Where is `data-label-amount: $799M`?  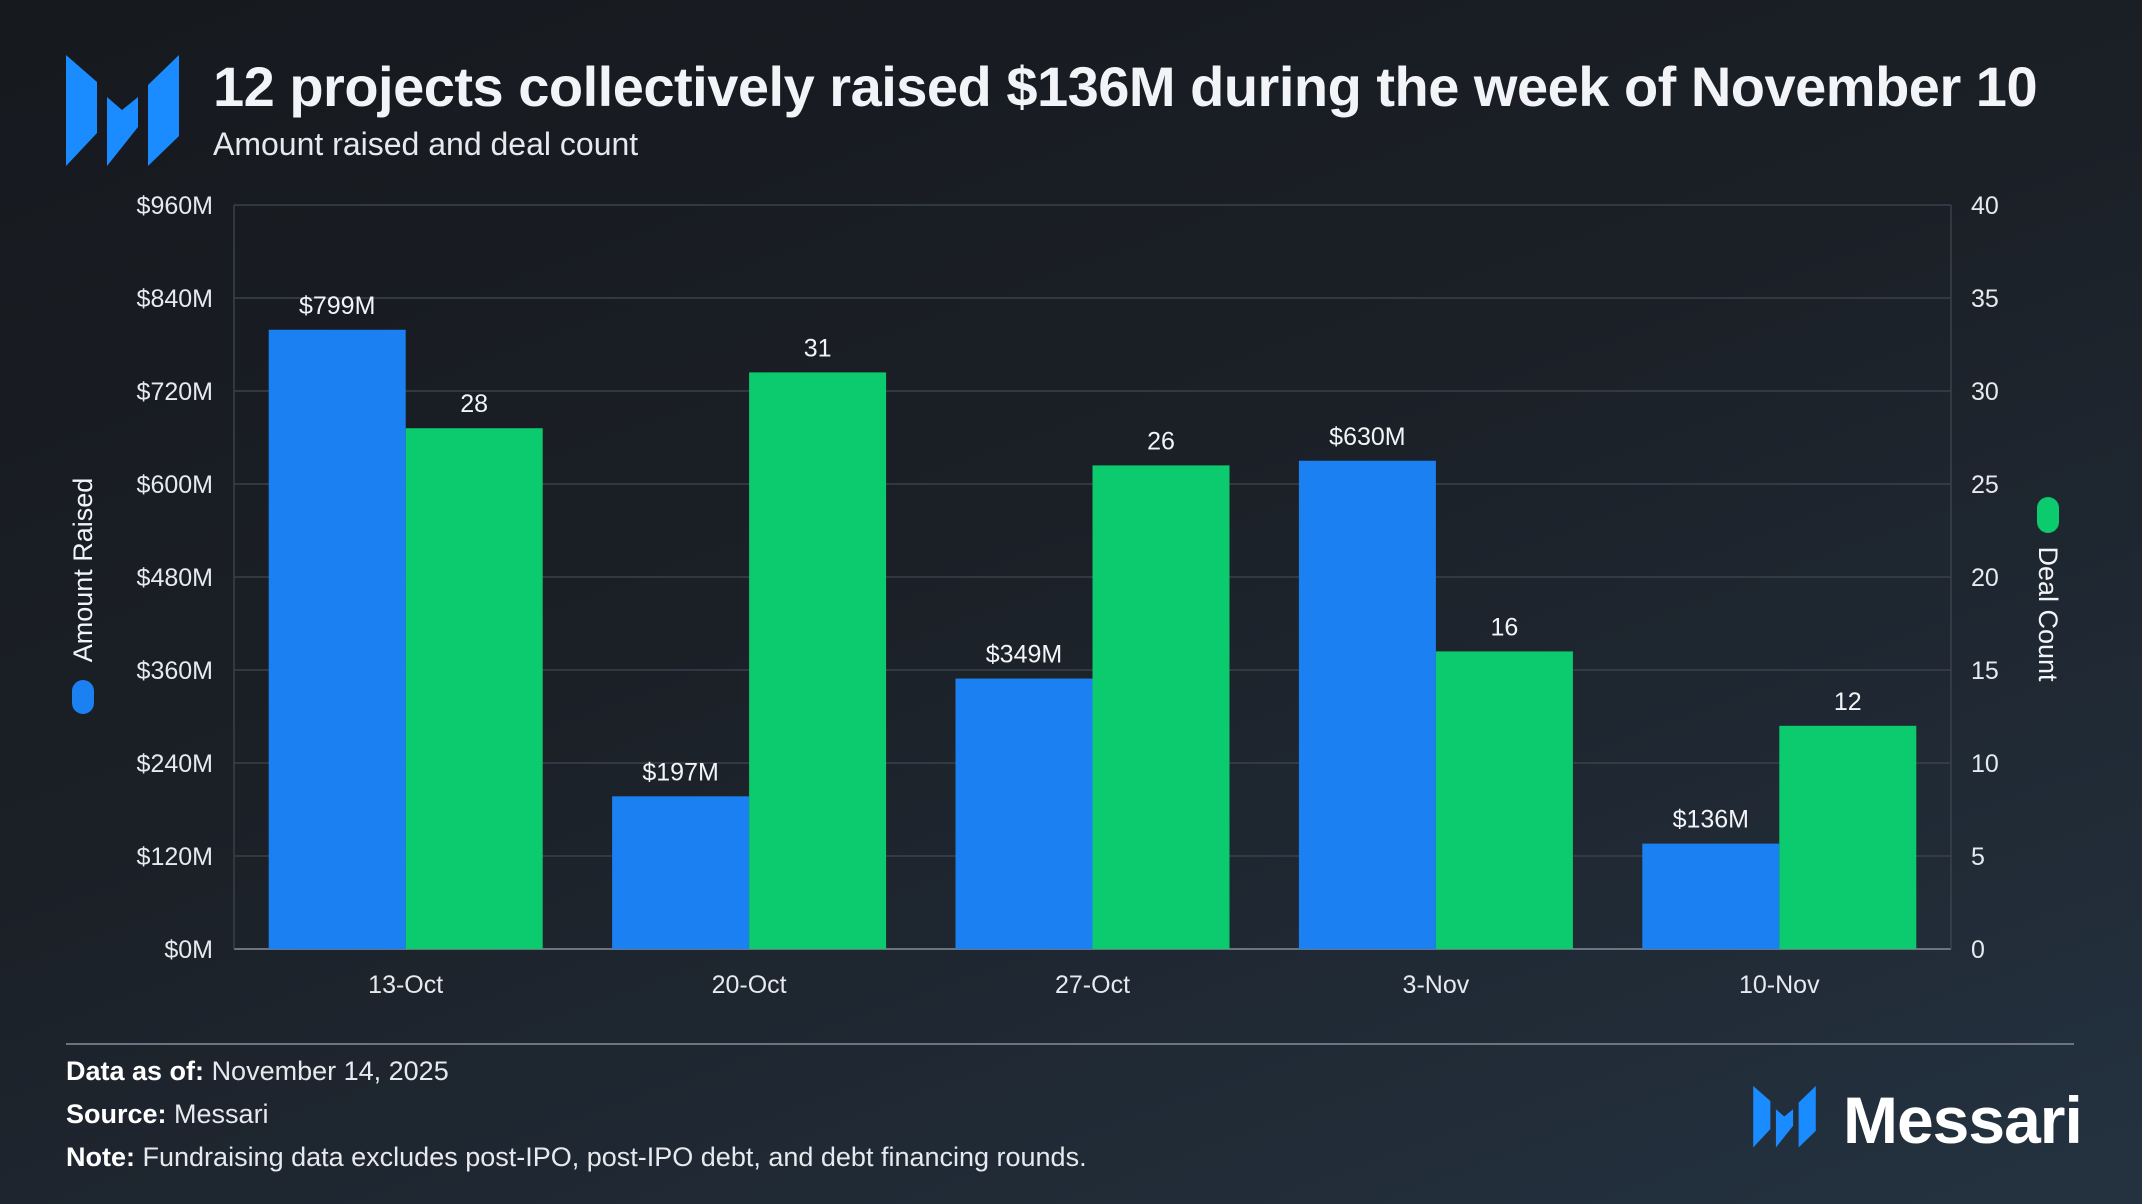 data-label-amount: $799M is located at coordinates (337, 306).